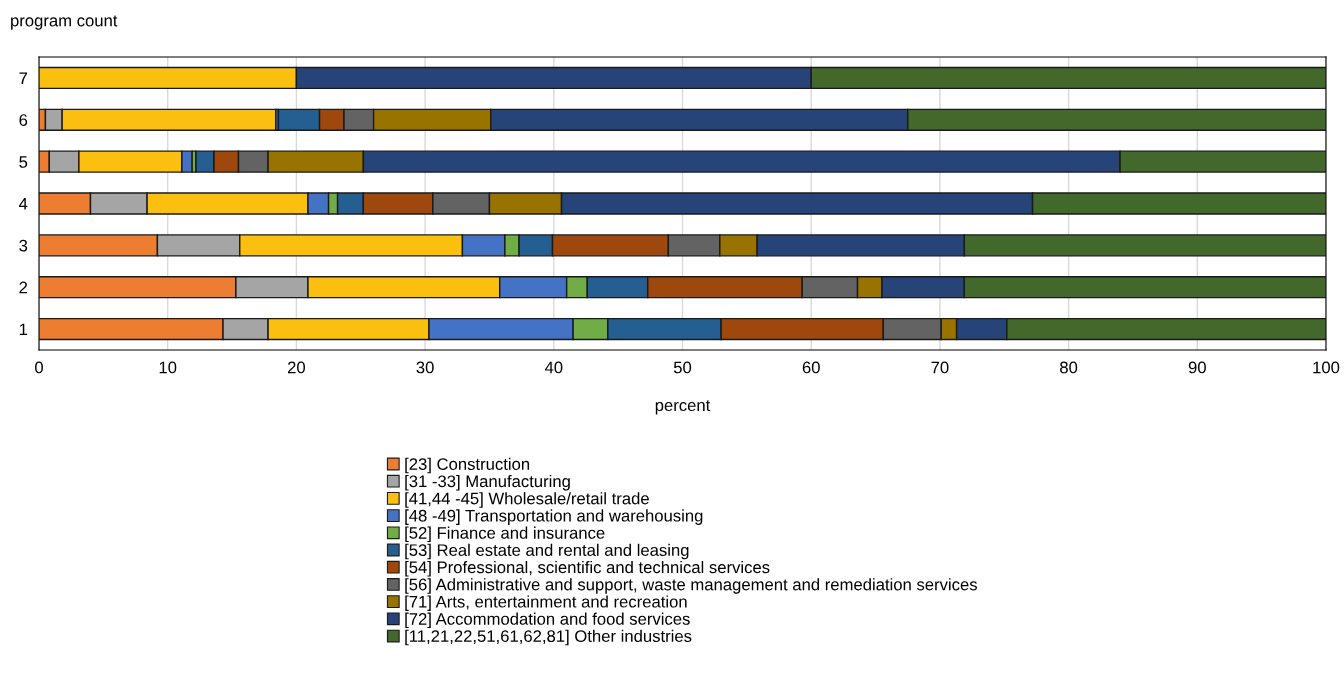 Image resolution: width=1344 pixels, height=692 pixels. Describe the element at coordinates (23, 120) in the screenshot. I see `y-tick-label: 6` at that location.